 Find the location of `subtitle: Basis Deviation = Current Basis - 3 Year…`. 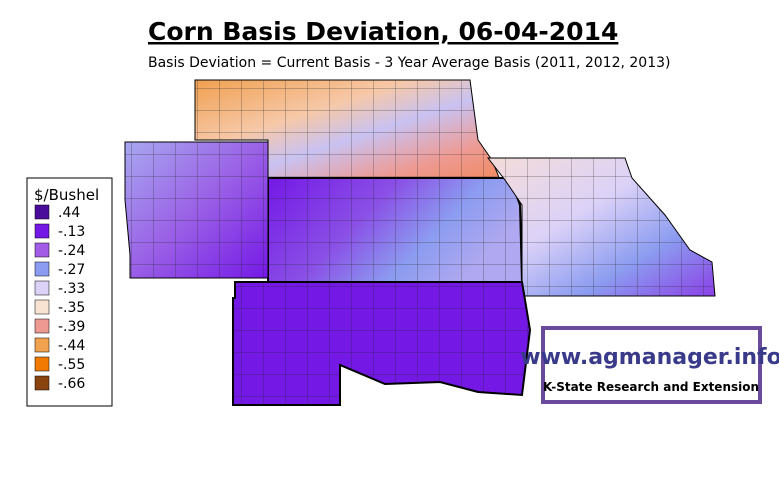

subtitle: Basis Deviation = Current Basis - 3 Year… is located at coordinates (409, 63).